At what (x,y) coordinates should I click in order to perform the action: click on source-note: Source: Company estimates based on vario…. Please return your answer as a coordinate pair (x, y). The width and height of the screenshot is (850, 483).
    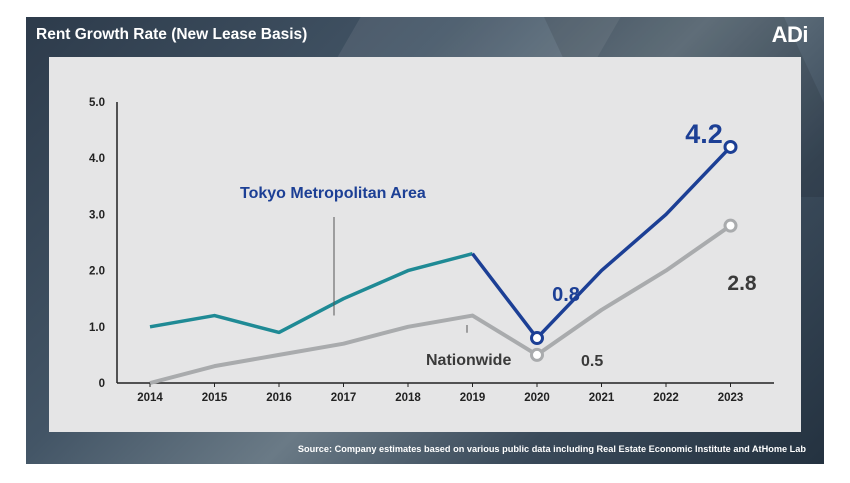
    Looking at the image, I should click on (551, 449).